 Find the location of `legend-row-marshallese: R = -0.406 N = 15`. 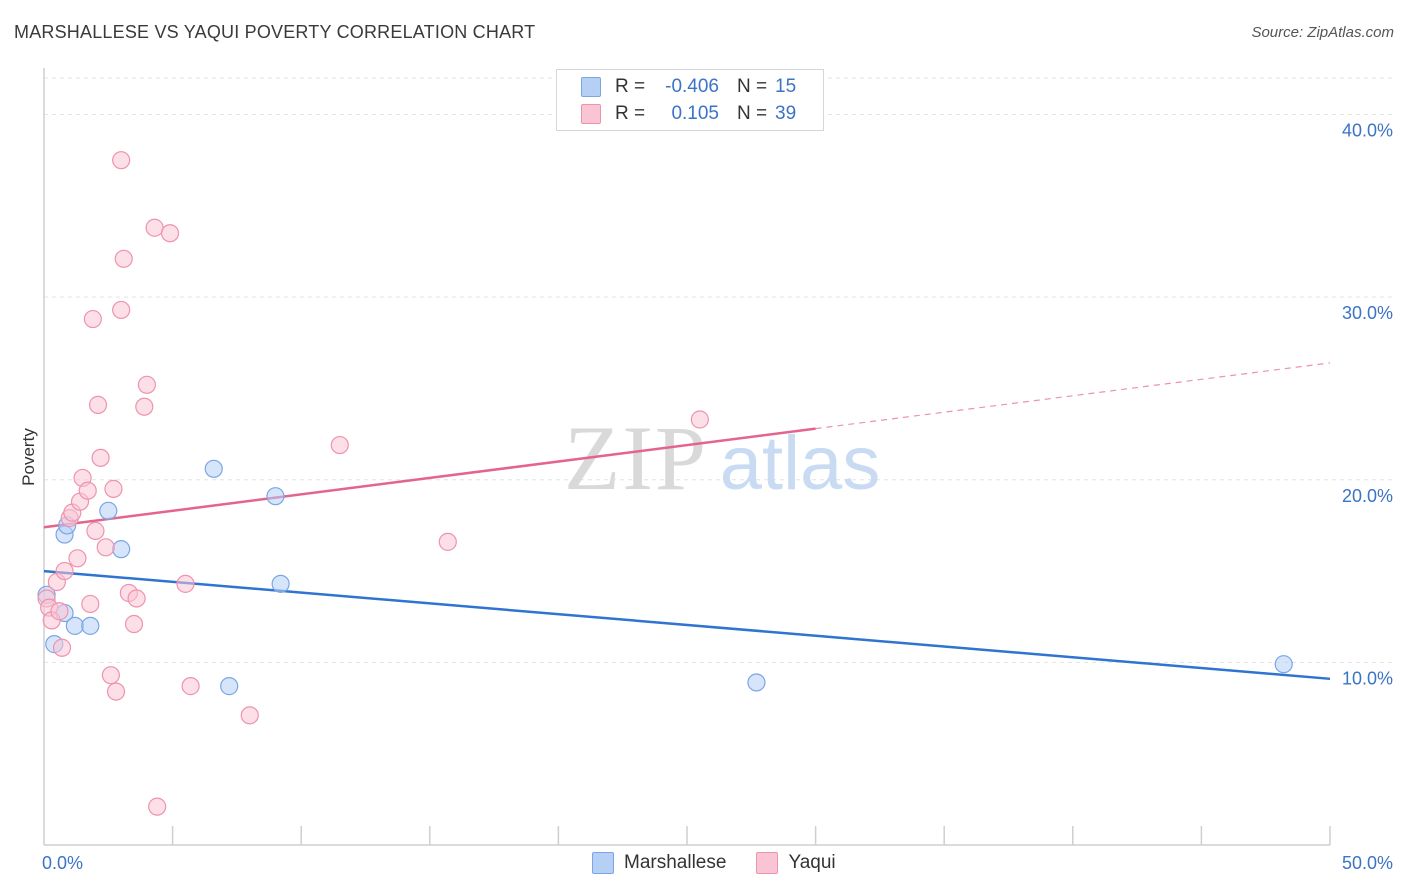

legend-row-marshallese: R = -0.406 N = 15 is located at coordinates (688, 87).